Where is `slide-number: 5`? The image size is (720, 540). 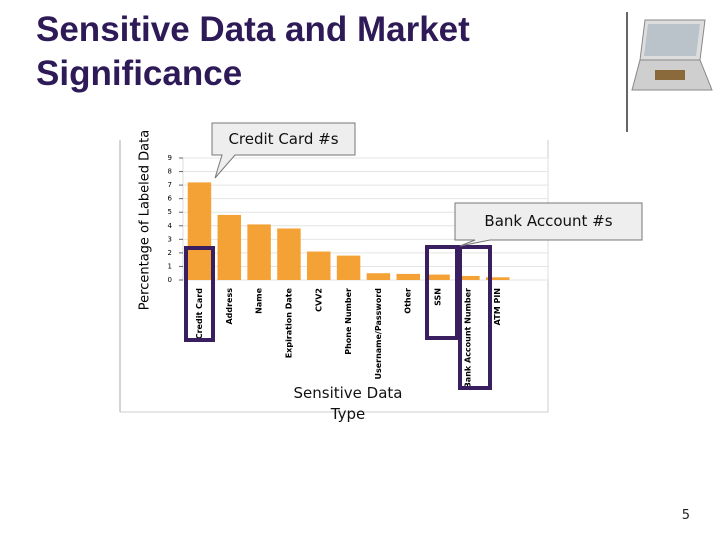
slide-number: 5 is located at coordinates (685, 515).